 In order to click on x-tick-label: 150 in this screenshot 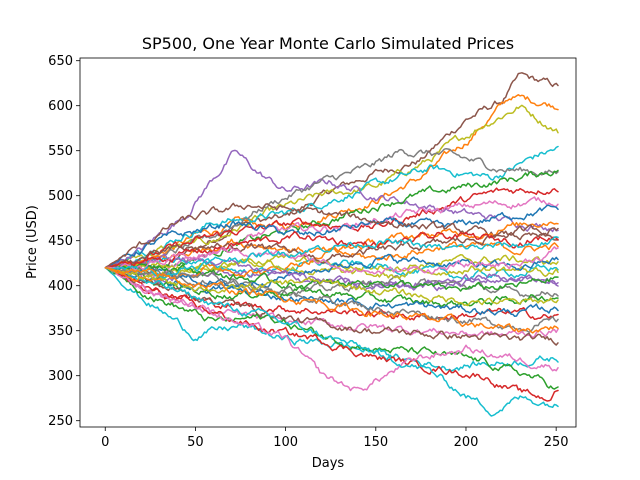, I will do `click(375, 442)`.